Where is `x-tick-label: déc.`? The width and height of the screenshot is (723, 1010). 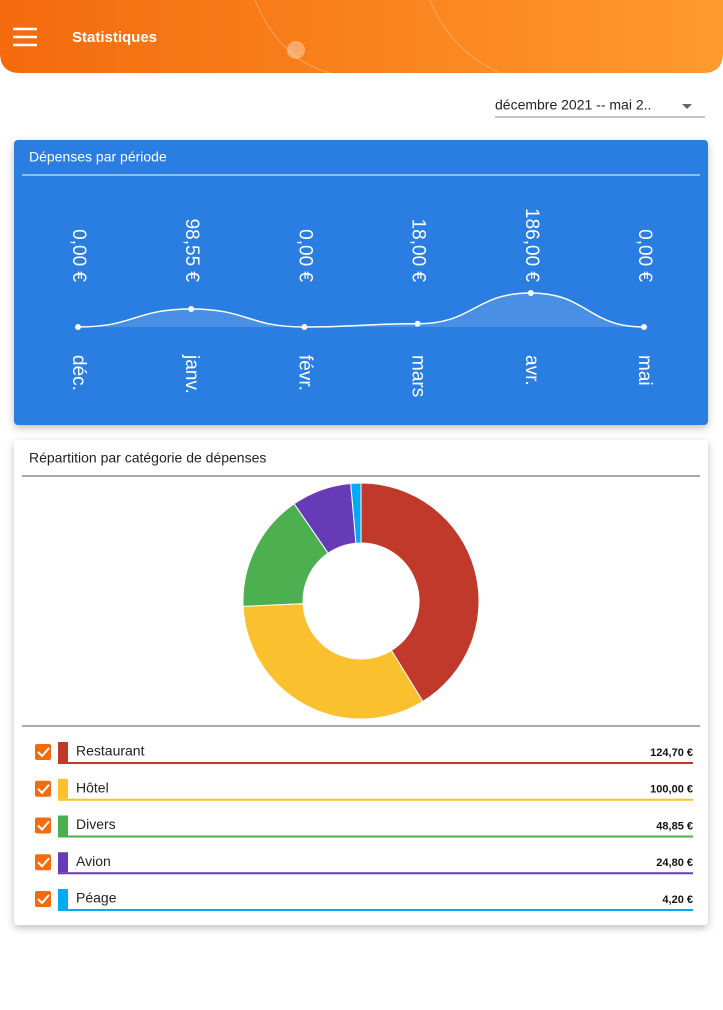 x-tick-label: déc. is located at coordinates (78, 373).